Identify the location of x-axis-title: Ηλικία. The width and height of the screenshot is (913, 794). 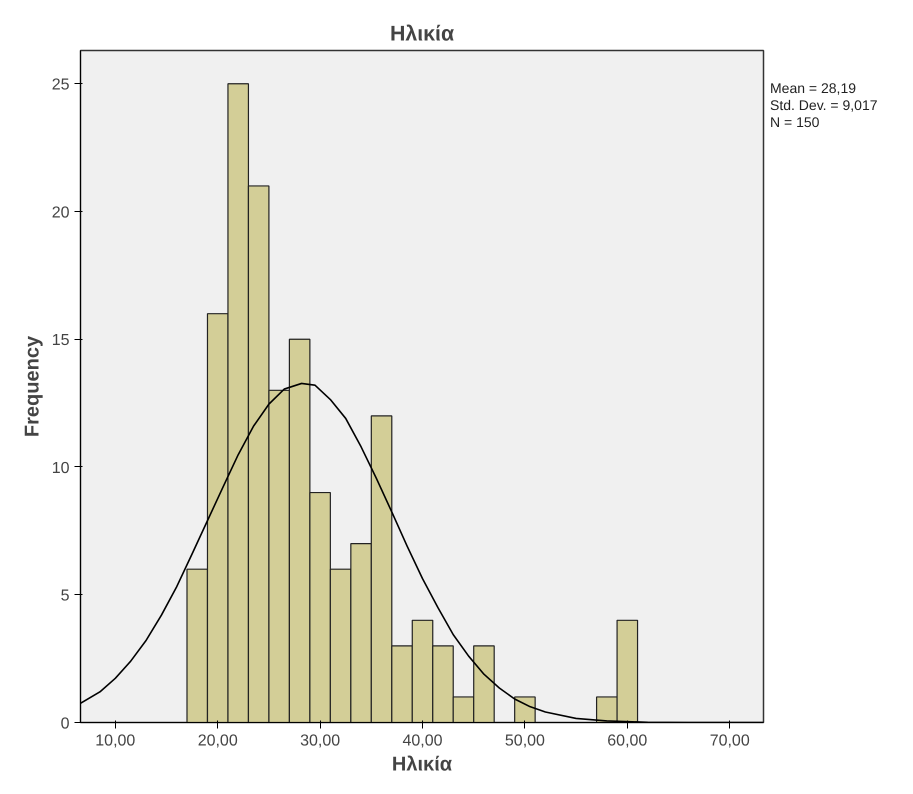
(422, 765).